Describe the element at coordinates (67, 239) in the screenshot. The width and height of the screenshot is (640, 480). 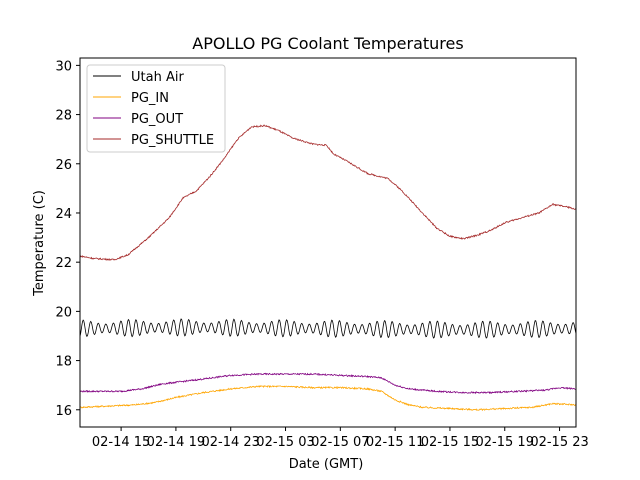
I see `y-axis: 16 18 20 22 24 26 28 30` at that location.